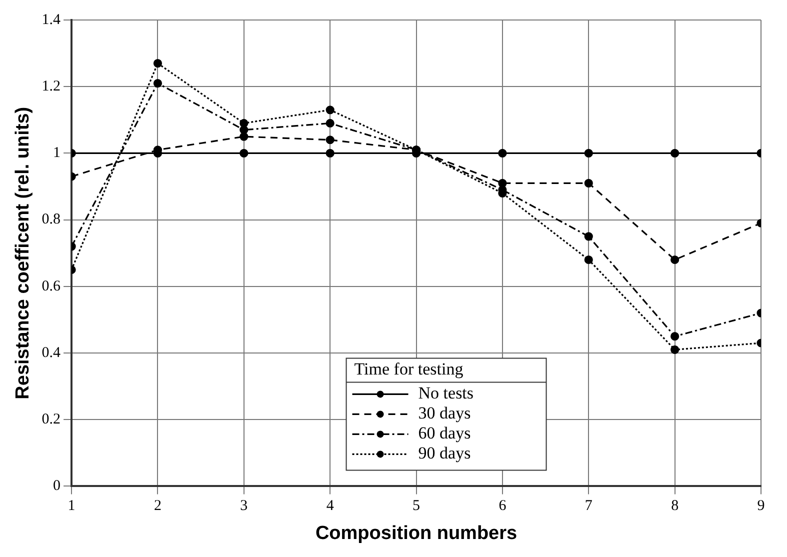 The width and height of the screenshot is (787, 557). What do you see at coordinates (444, 453) in the screenshot?
I see `legend-label: 90 days` at bounding box center [444, 453].